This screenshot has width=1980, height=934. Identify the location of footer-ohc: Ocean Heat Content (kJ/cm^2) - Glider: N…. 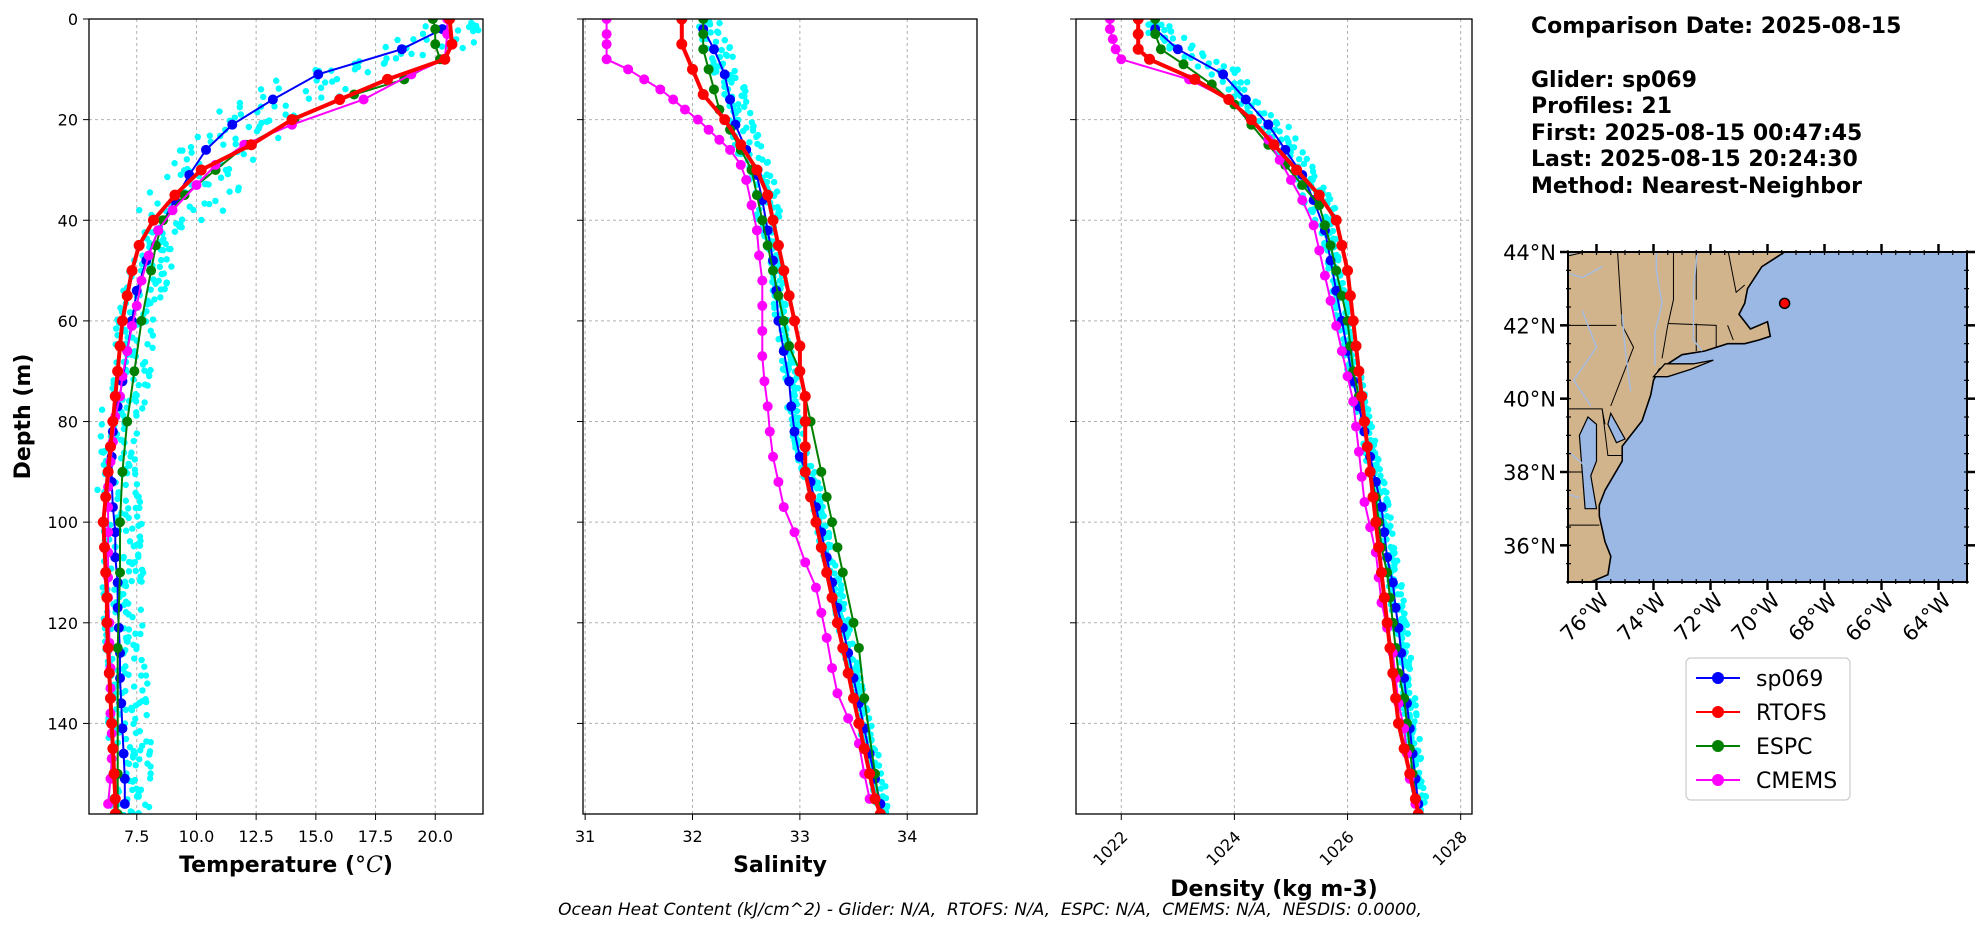
(990, 910).